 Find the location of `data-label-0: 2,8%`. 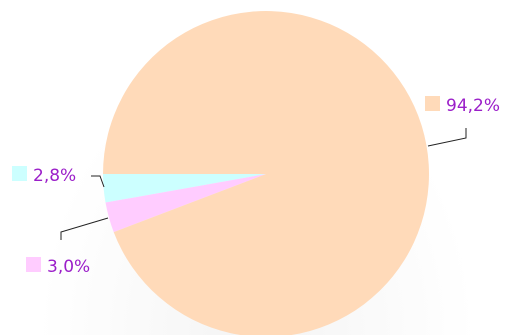

data-label-0: 2,8% is located at coordinates (54, 176).